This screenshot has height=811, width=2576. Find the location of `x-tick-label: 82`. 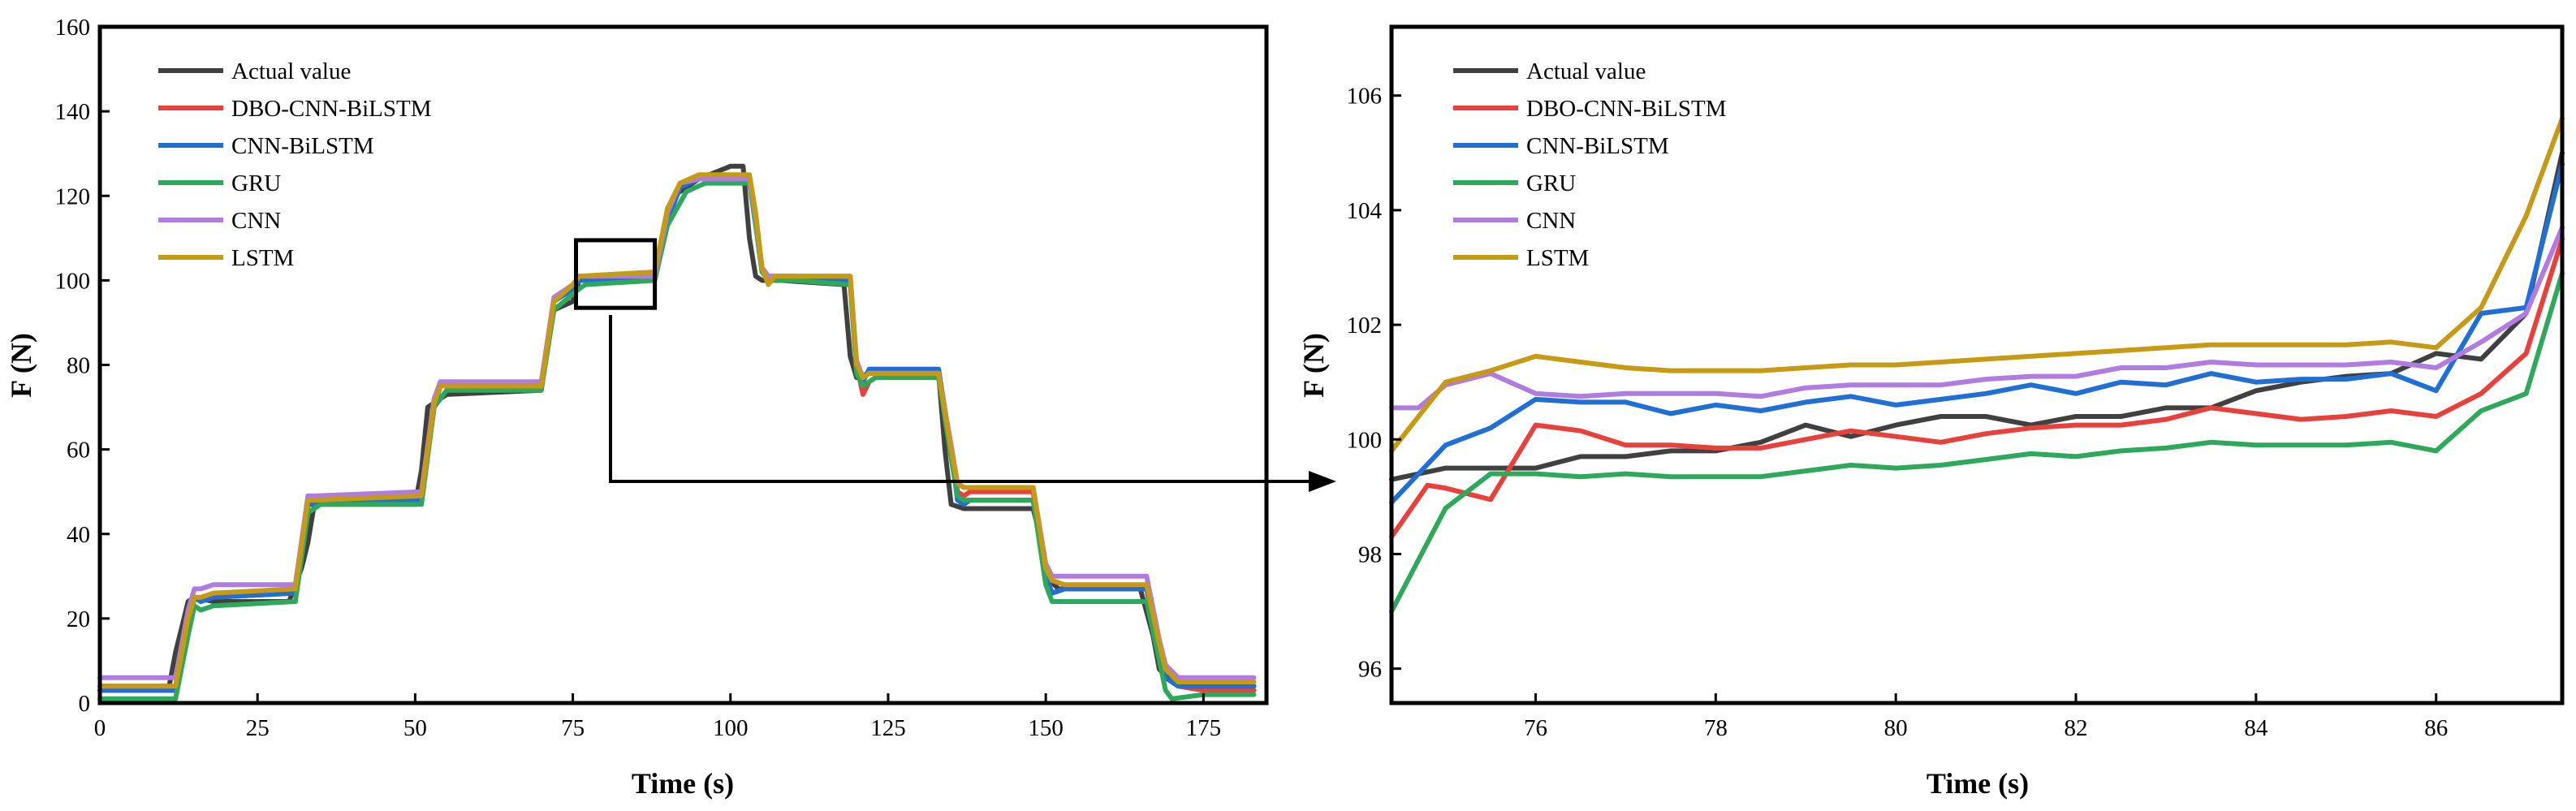

x-tick-label: 82 is located at coordinates (2076, 728).